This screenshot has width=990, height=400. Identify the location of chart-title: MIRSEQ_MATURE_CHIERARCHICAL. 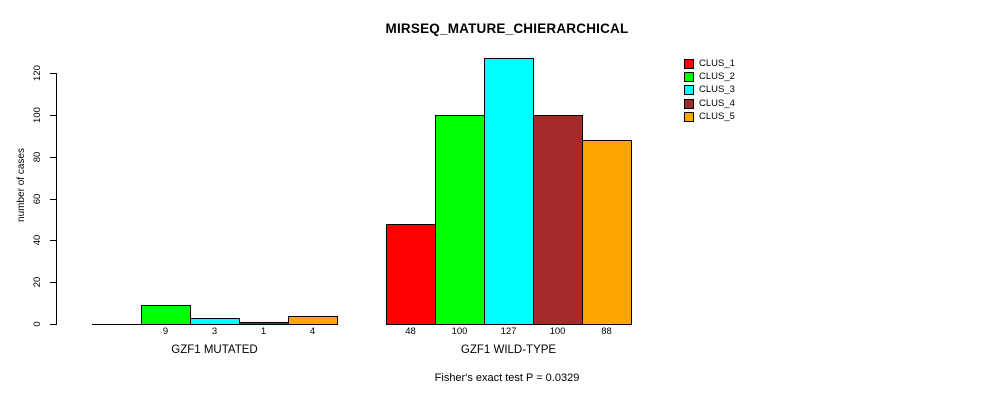
(507, 28).